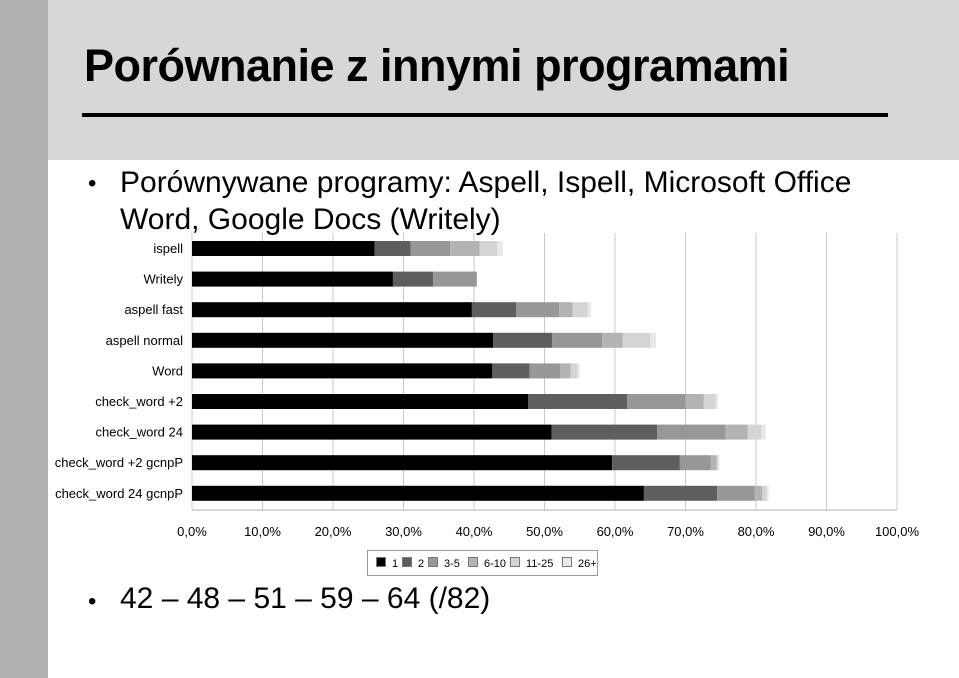 Image resolution: width=959 pixels, height=678 pixels. Describe the element at coordinates (333, 531) in the screenshot. I see `x-tick-label: 20,0%` at that location.